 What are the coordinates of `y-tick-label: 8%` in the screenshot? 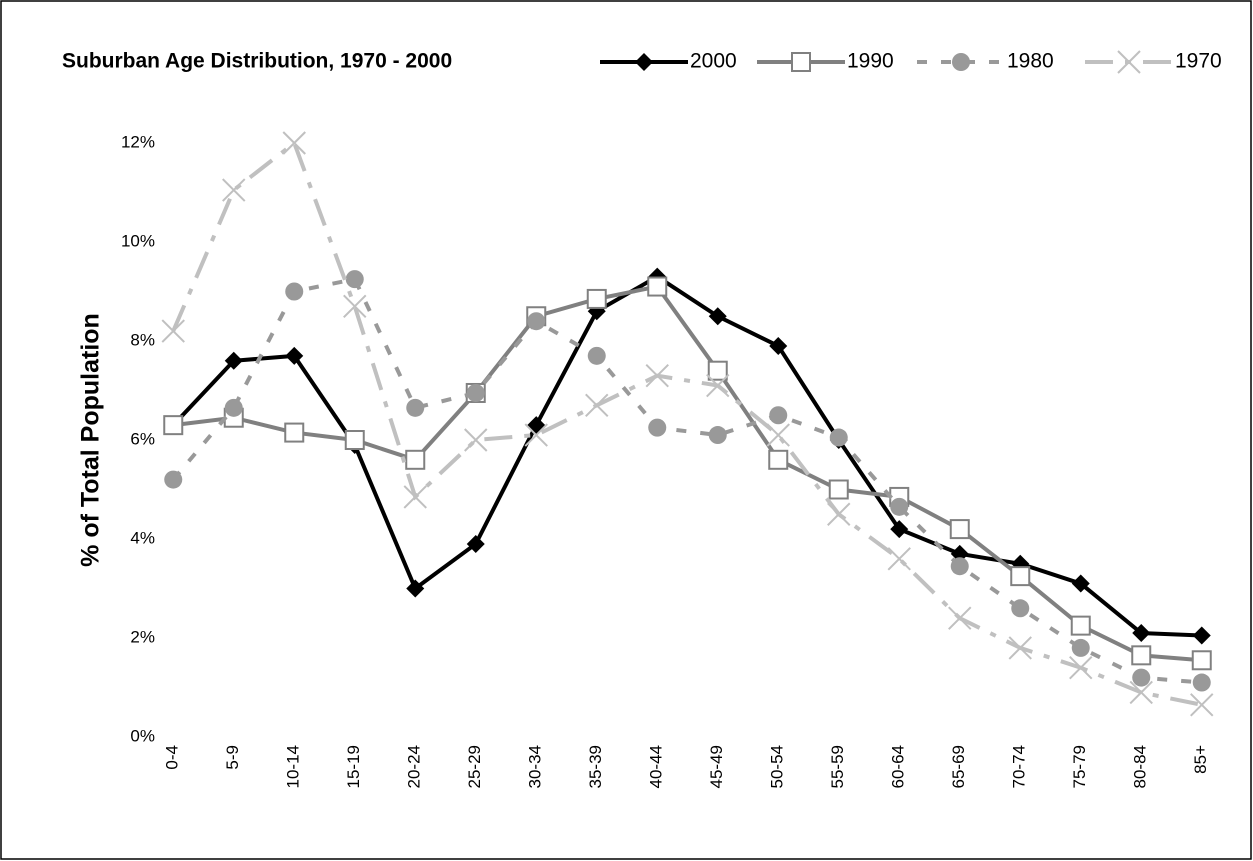 It's located at (142, 339).